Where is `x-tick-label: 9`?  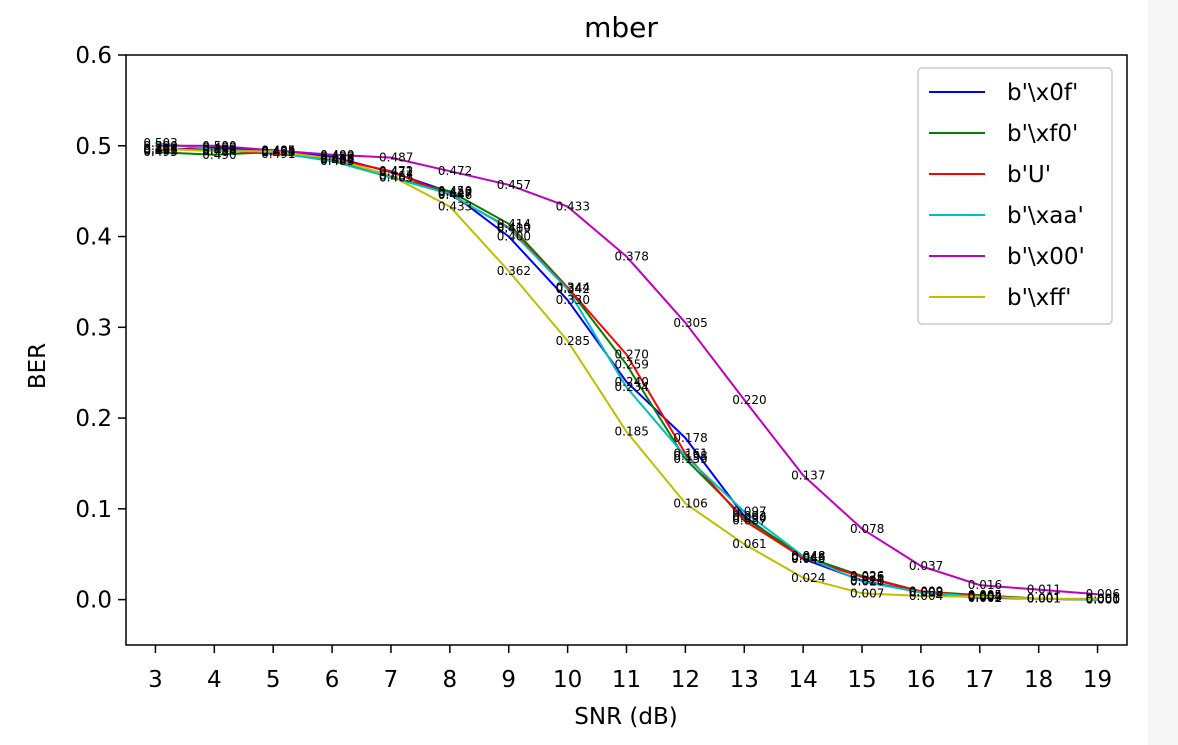 x-tick-label: 9 is located at coordinates (508, 680).